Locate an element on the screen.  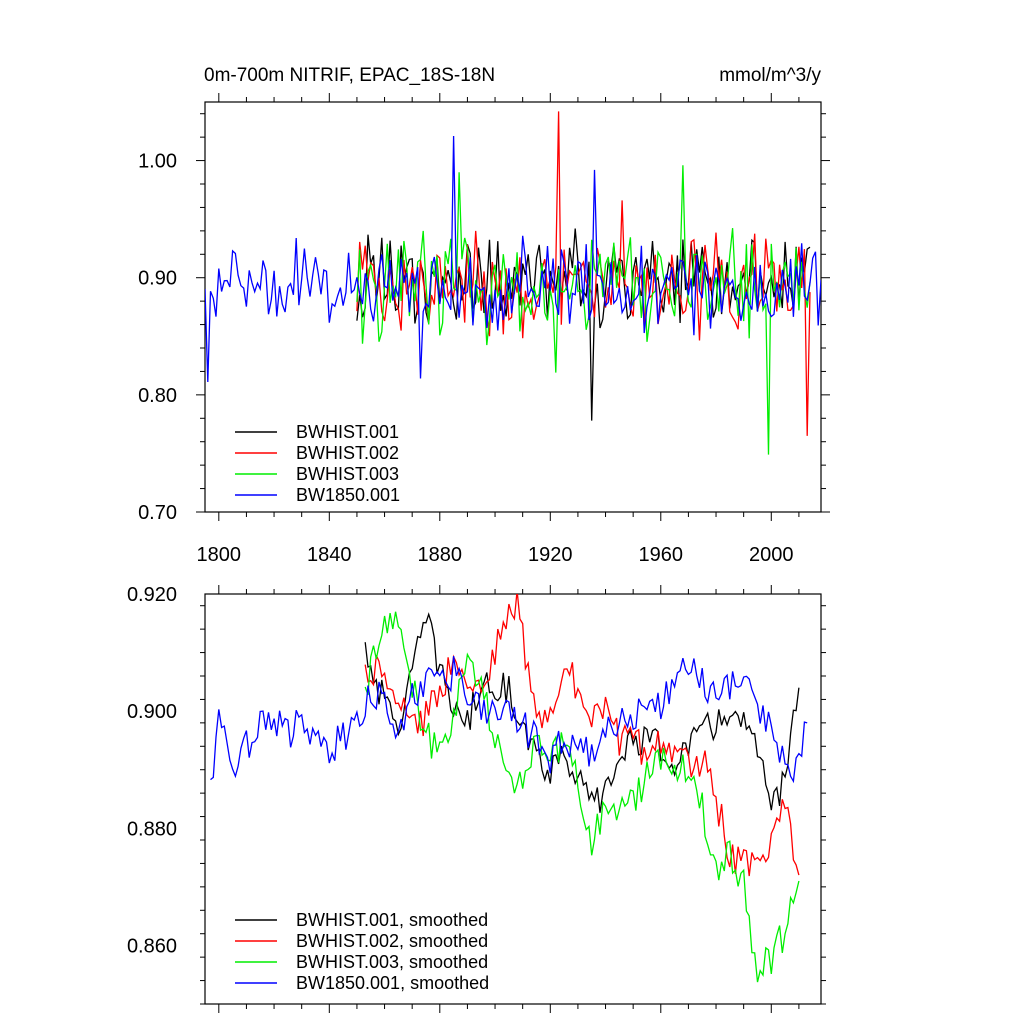
legend-label: BWHIST.002, smoothed is located at coordinates (392, 941).